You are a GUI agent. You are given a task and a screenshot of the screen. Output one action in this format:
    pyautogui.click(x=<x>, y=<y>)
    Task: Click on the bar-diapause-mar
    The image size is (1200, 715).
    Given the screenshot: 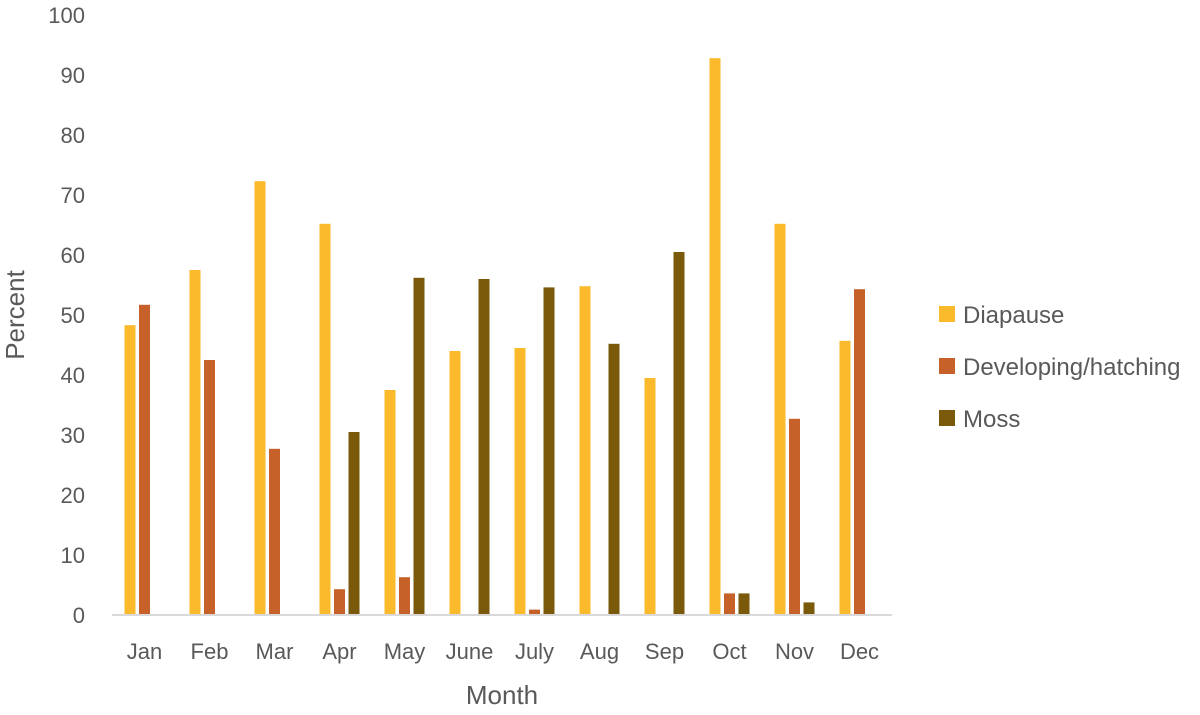 What is the action you would take?
    pyautogui.click(x=260, y=398)
    